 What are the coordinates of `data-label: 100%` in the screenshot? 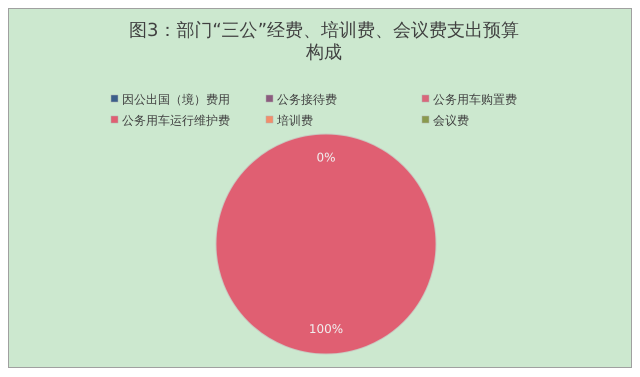 It's located at (326, 329).